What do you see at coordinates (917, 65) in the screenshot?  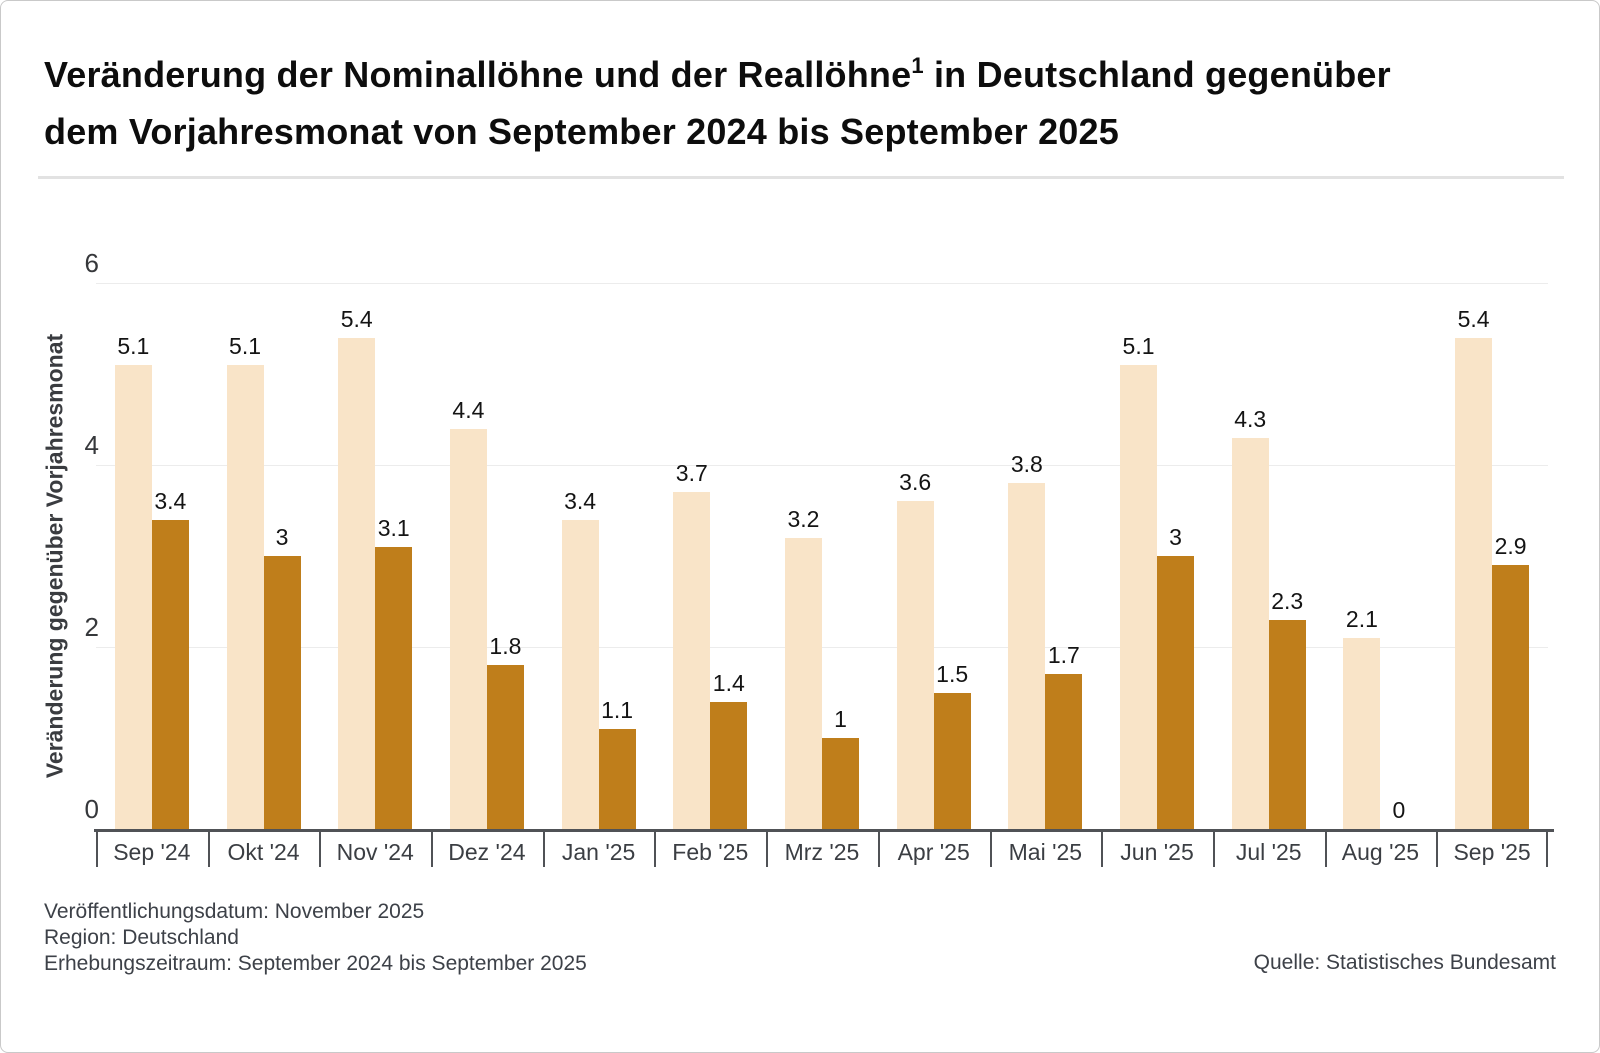 I see `footnote-superscript: 1` at bounding box center [917, 65].